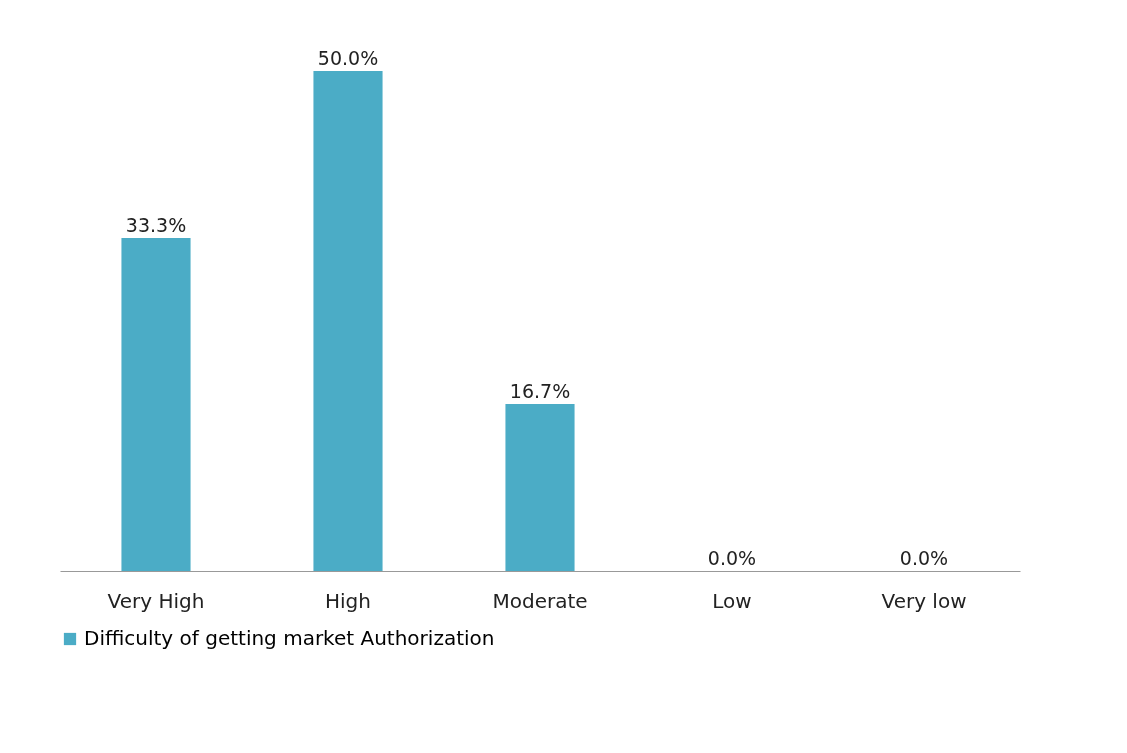 The height and width of the screenshot is (753, 1127). Describe the element at coordinates (348, 600) in the screenshot. I see `x-tick-label: High` at that location.